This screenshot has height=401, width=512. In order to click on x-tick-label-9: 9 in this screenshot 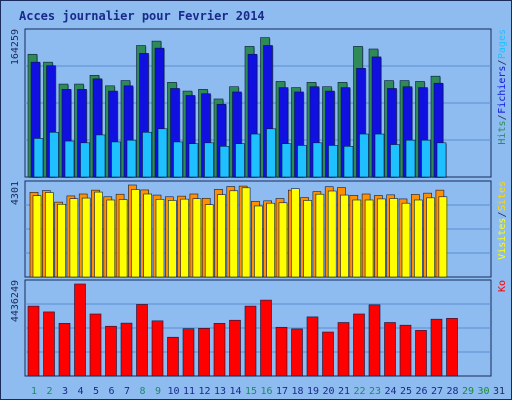, I will do `click(158, 391)`.